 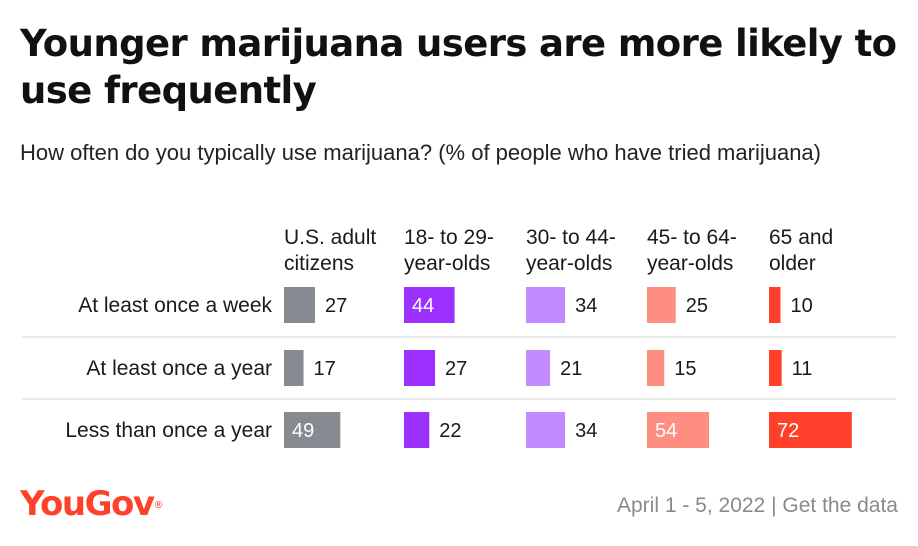 I want to click on logo-text: YouGov, so click(x=87, y=504).